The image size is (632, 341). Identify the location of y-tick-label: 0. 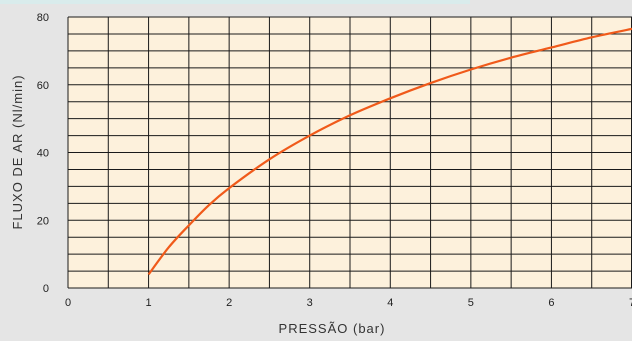
(46, 289).